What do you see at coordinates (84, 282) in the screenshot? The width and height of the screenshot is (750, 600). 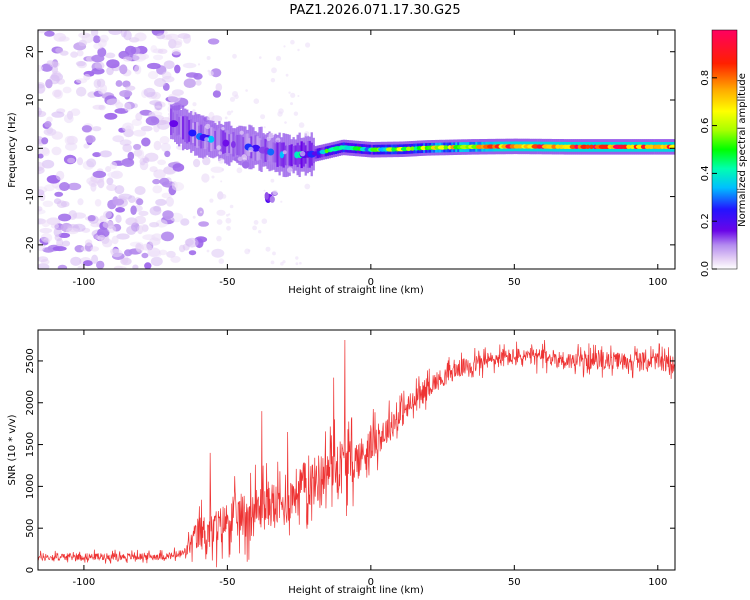 I see `spectrogram-xtick-label: -100` at bounding box center [84, 282].